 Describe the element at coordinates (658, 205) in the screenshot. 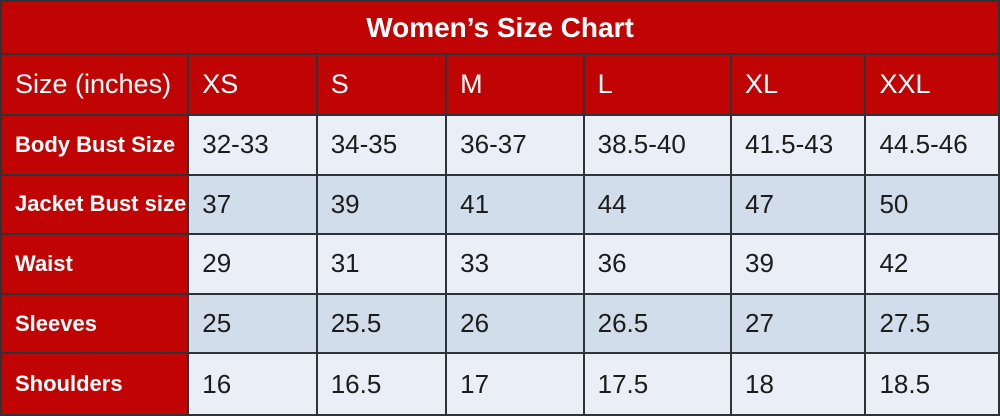

I see `value-cell: 44` at that location.